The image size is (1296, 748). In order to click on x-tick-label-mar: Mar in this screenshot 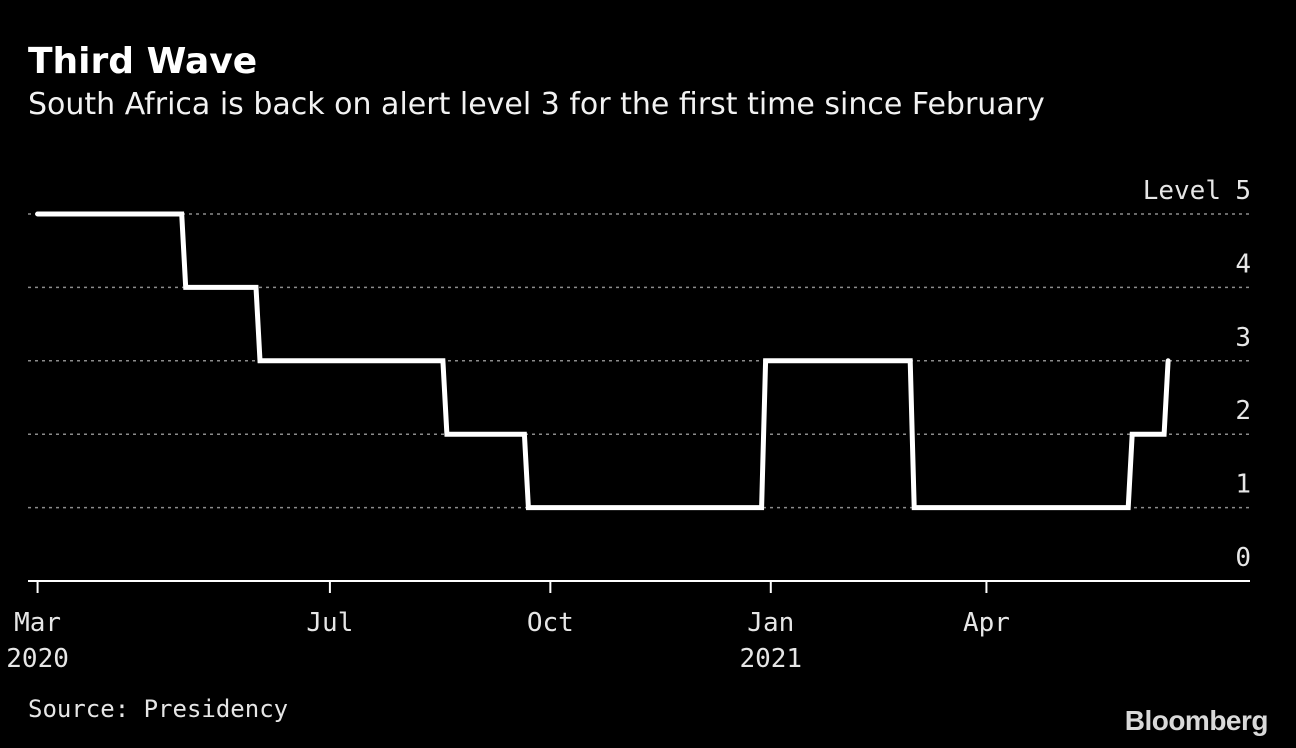, I will do `click(37, 623)`.